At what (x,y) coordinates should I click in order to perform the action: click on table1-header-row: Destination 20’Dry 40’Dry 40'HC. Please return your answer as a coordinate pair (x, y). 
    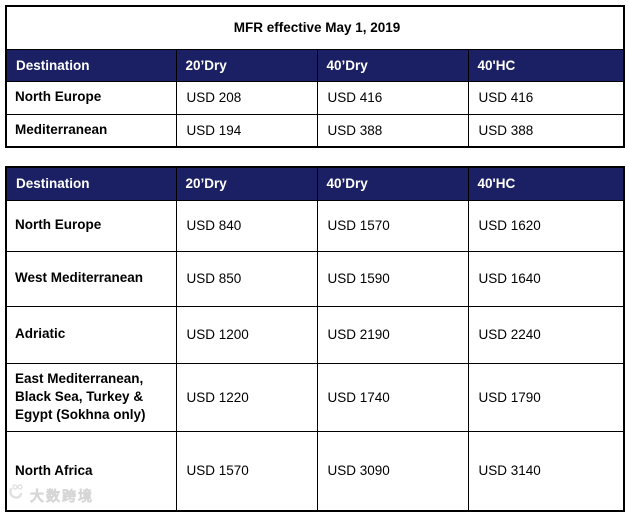
    Looking at the image, I should click on (315, 65).